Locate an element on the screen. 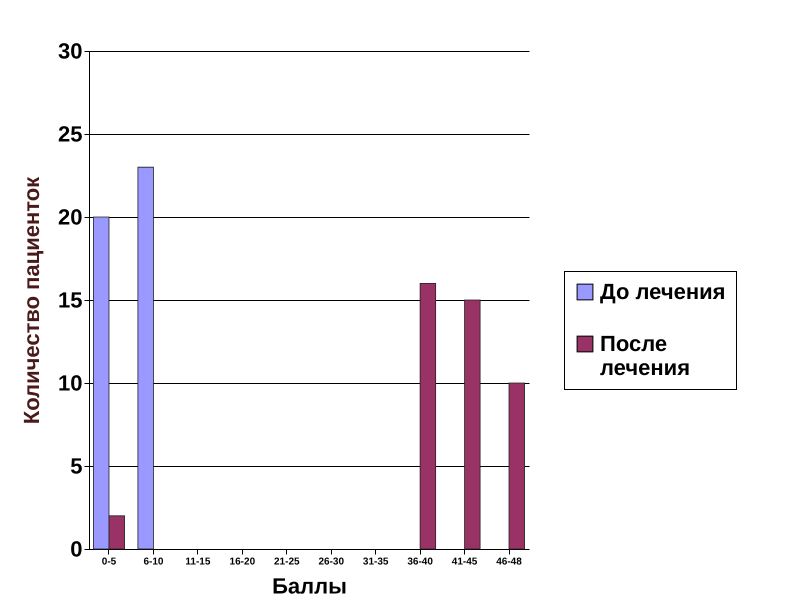 This screenshot has width=798, height=600. x-tick-label: 6-10 is located at coordinates (153, 562).